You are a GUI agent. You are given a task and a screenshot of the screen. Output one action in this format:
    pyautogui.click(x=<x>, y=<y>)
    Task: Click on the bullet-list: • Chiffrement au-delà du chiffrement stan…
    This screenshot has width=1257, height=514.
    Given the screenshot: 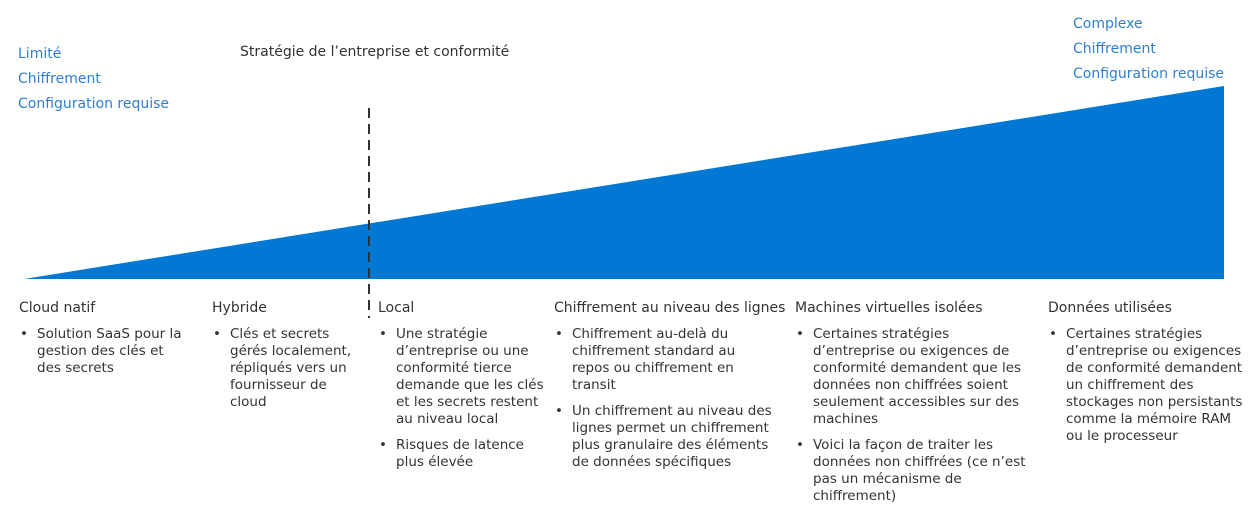 What is the action you would take?
    pyautogui.click(x=664, y=398)
    